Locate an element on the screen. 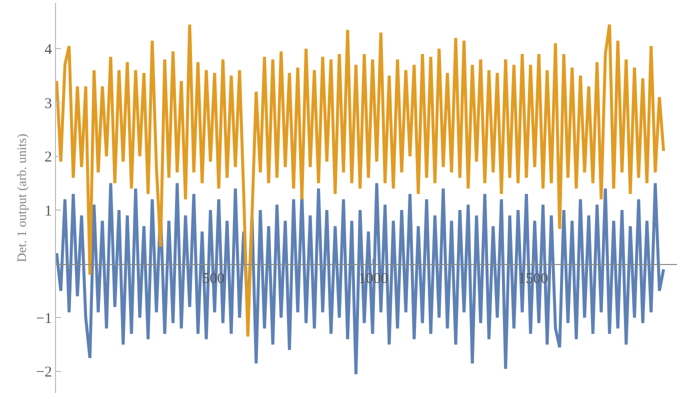 Image resolution: width=681 pixels, height=399 pixels. y-tick-label: −1 is located at coordinates (44, 318).